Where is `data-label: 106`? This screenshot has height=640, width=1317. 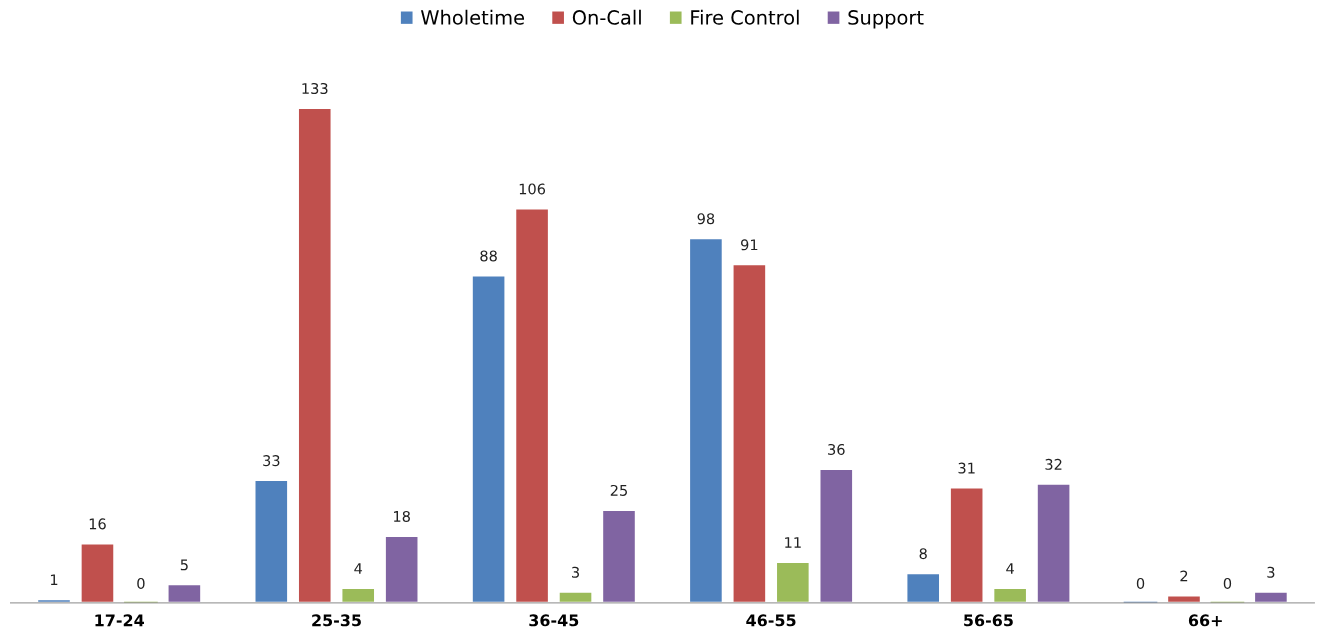
data-label: 106 is located at coordinates (532, 189).